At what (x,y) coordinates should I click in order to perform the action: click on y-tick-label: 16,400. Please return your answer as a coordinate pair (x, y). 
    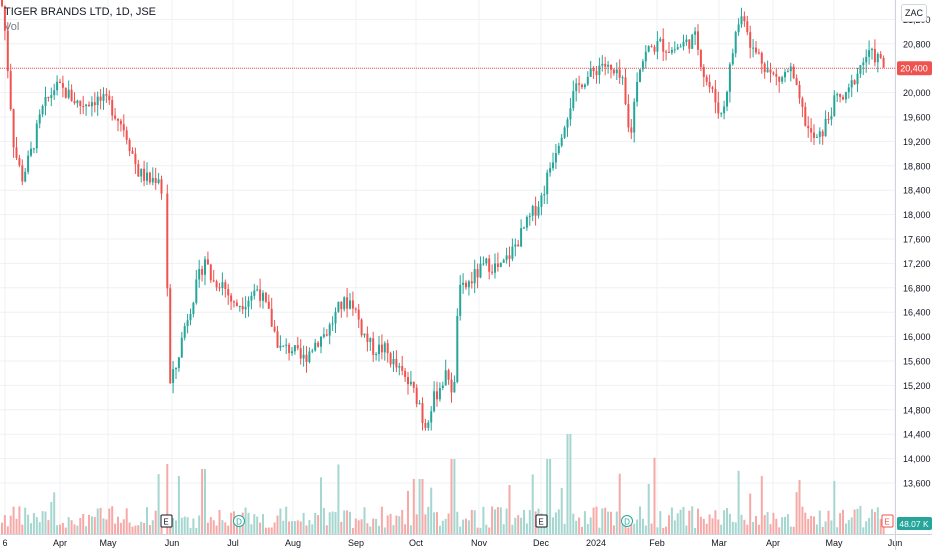
    Looking at the image, I should click on (917, 313).